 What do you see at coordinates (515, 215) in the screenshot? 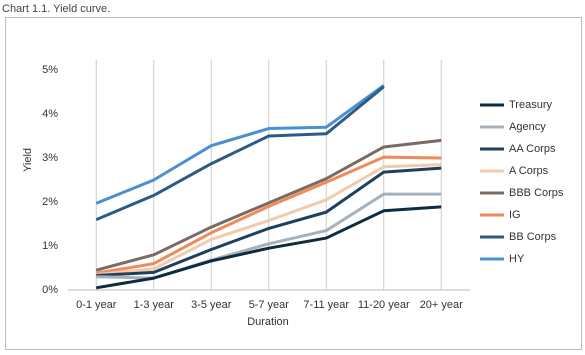
I see `legend-label: IG` at bounding box center [515, 215].